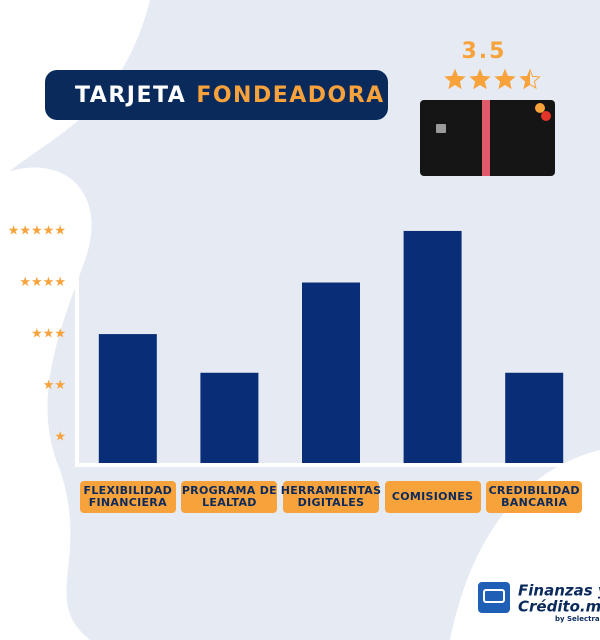  Describe the element at coordinates (432, 497) in the screenshot. I see `x-tick-label: COMISIONES` at that location.